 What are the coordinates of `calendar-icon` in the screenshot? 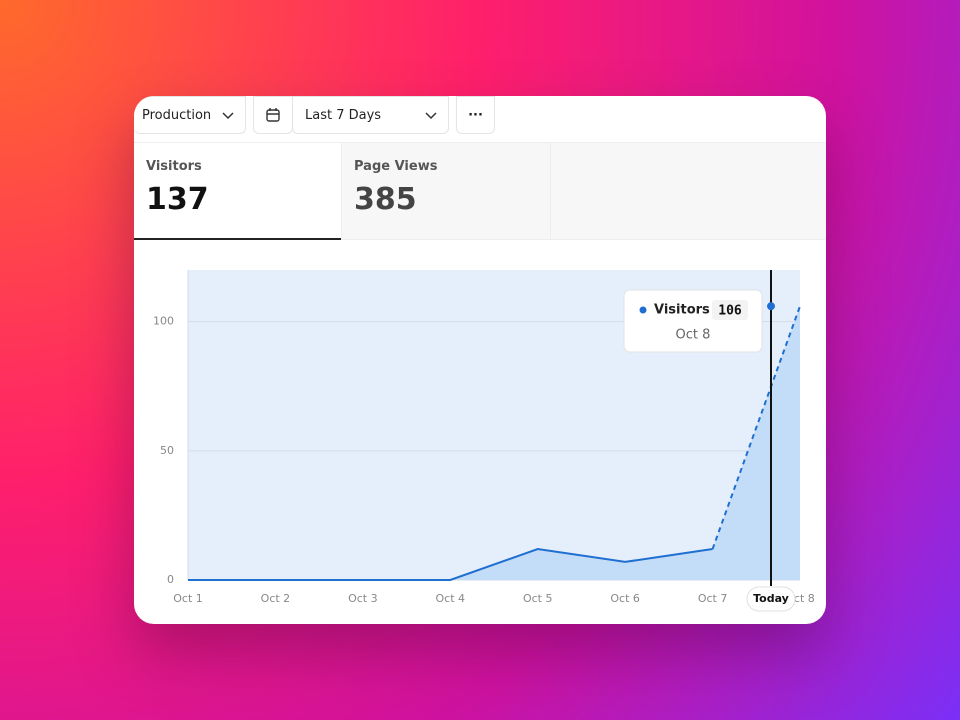 It's located at (273, 115).